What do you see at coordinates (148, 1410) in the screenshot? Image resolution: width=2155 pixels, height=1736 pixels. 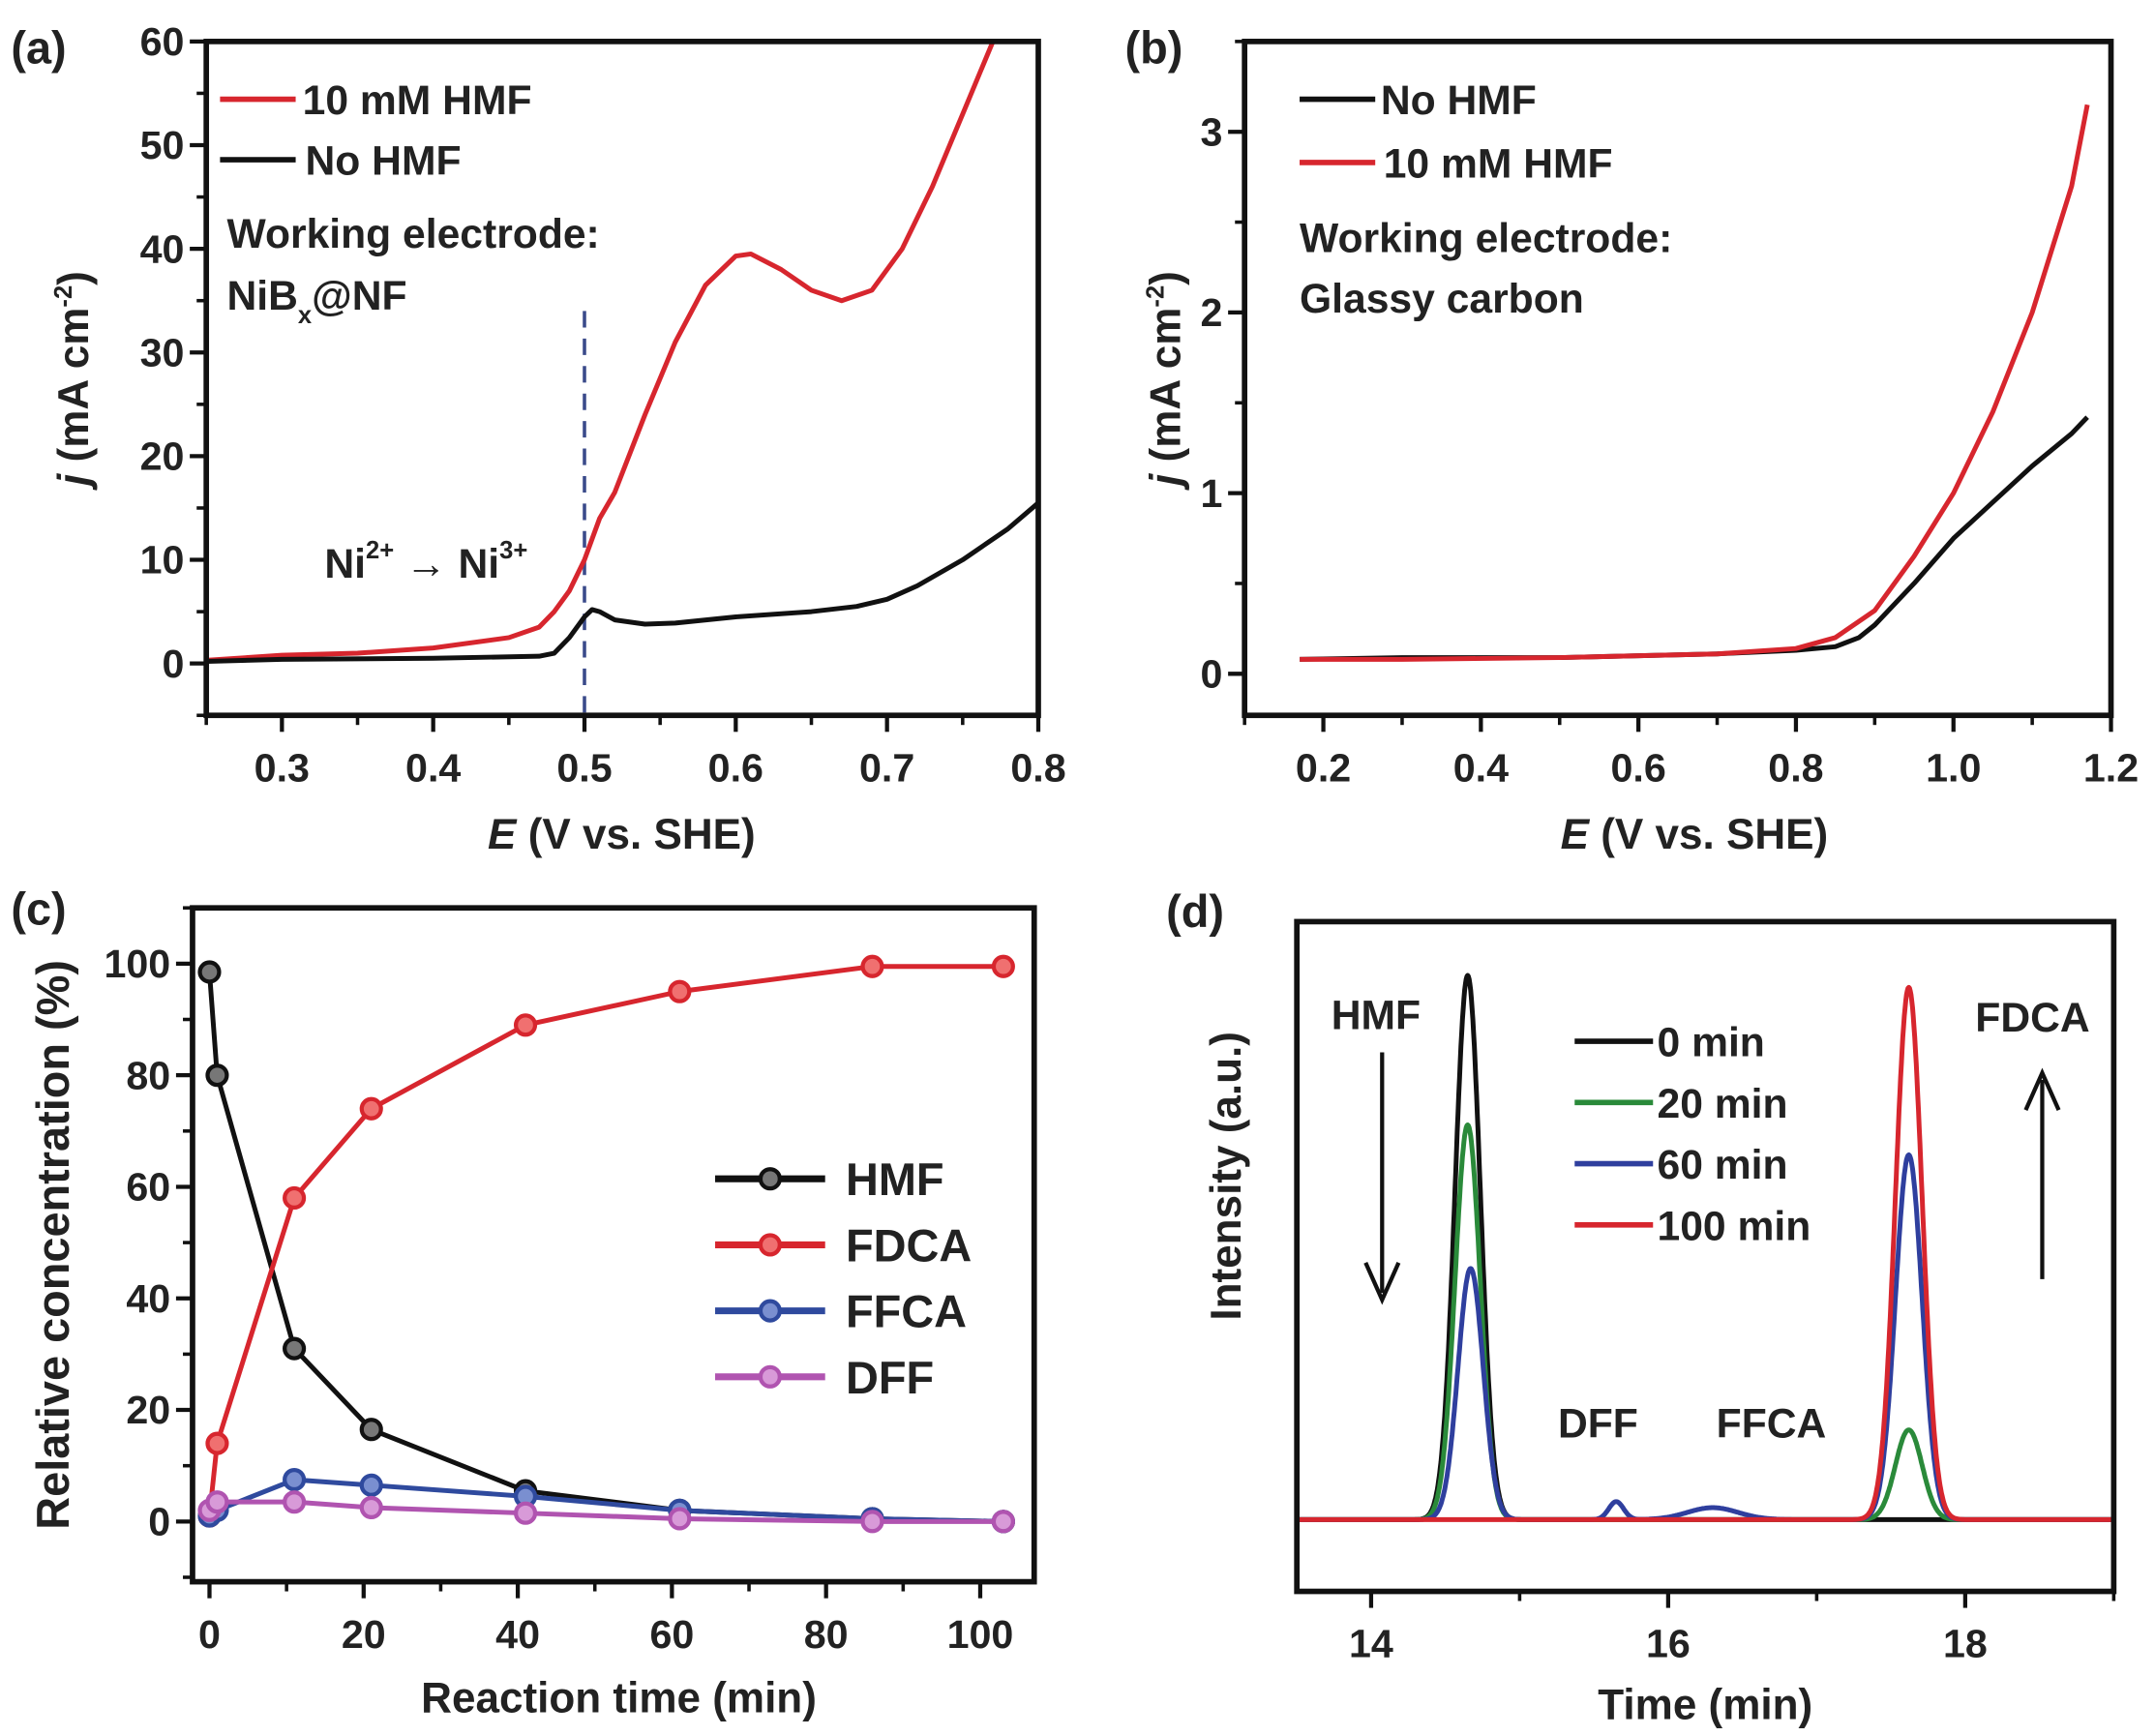 I see `y-tick-label: 20` at bounding box center [148, 1410].